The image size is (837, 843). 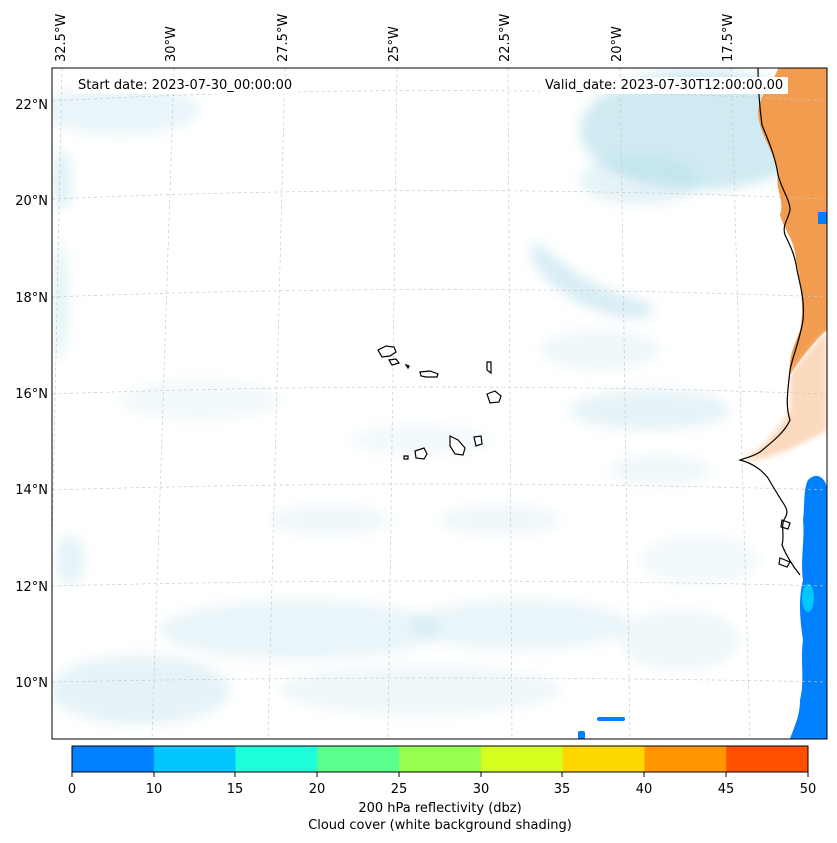 What do you see at coordinates (726, 789) in the screenshot?
I see `colorbar-tick-label: 45` at bounding box center [726, 789].